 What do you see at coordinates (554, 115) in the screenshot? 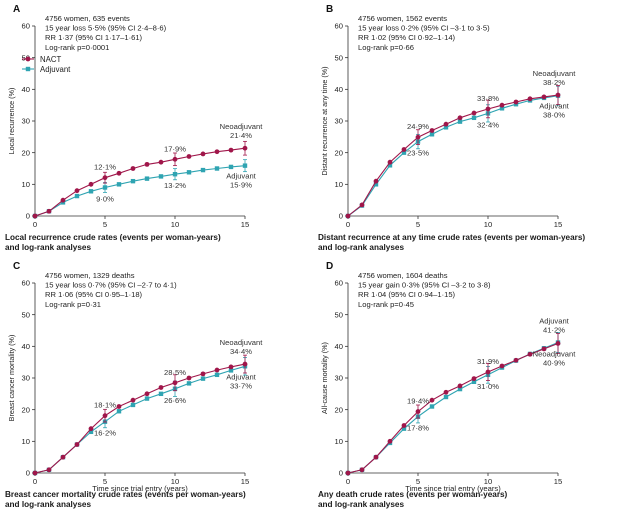
I see `data-label: 38·0%` at bounding box center [554, 115].